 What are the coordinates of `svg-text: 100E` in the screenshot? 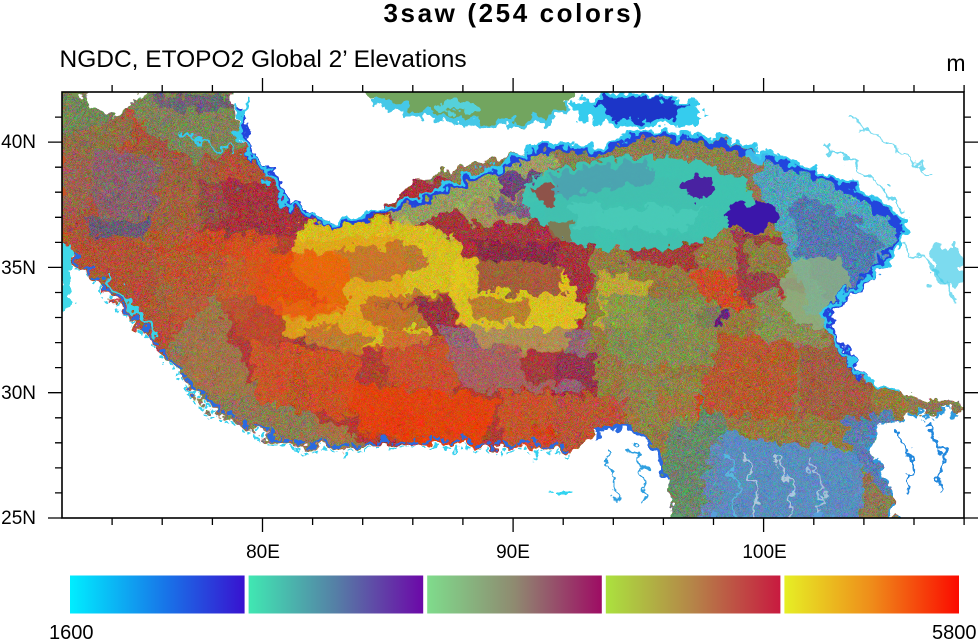 It's located at (764, 552).